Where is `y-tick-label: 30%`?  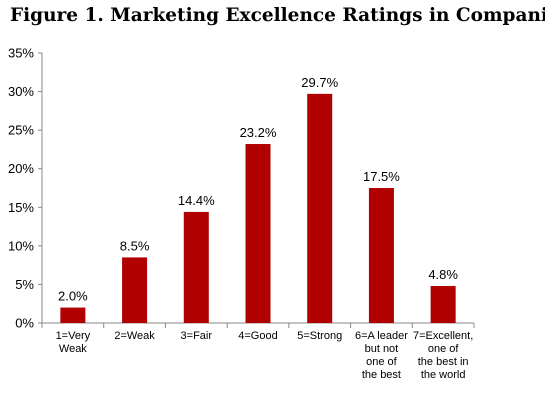
y-tick-label: 30% is located at coordinates (21, 91).